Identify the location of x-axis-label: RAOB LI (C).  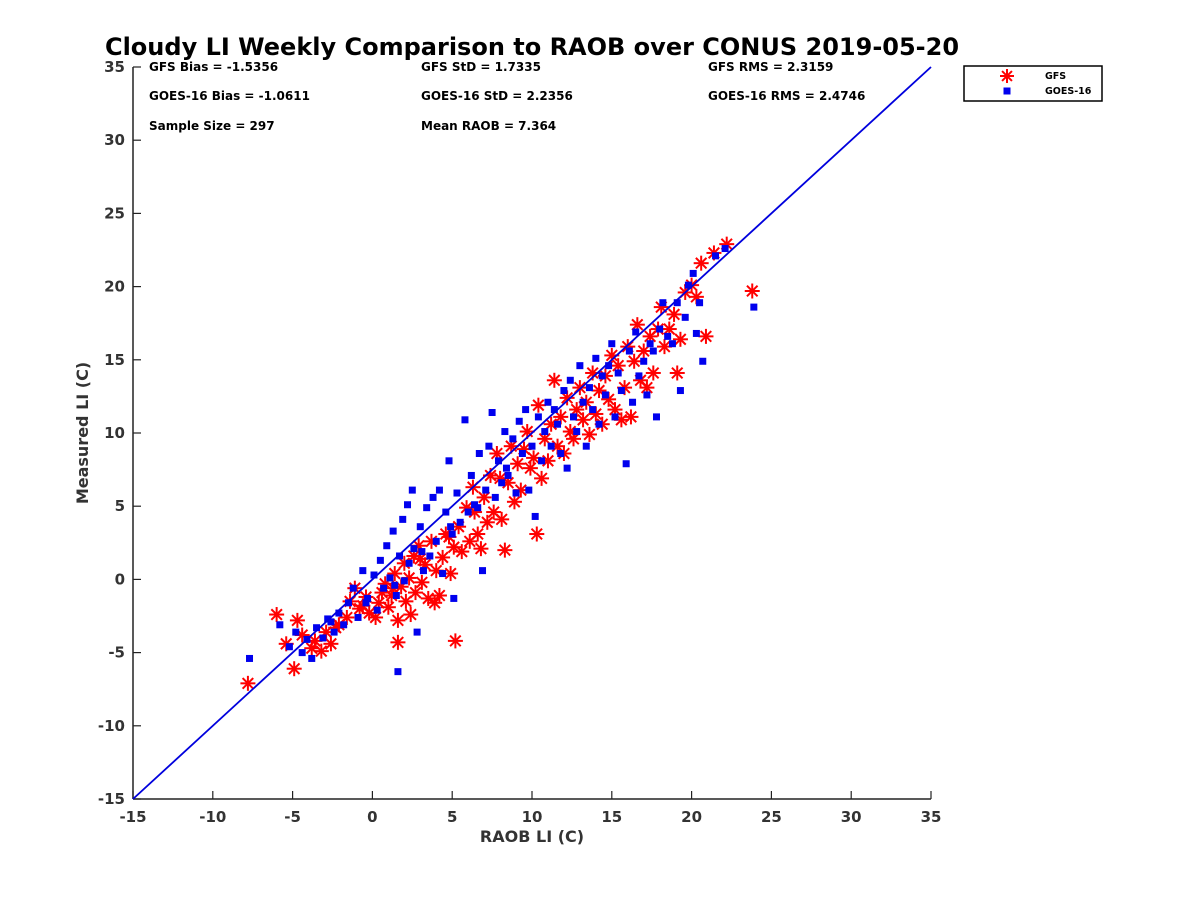
(532, 836).